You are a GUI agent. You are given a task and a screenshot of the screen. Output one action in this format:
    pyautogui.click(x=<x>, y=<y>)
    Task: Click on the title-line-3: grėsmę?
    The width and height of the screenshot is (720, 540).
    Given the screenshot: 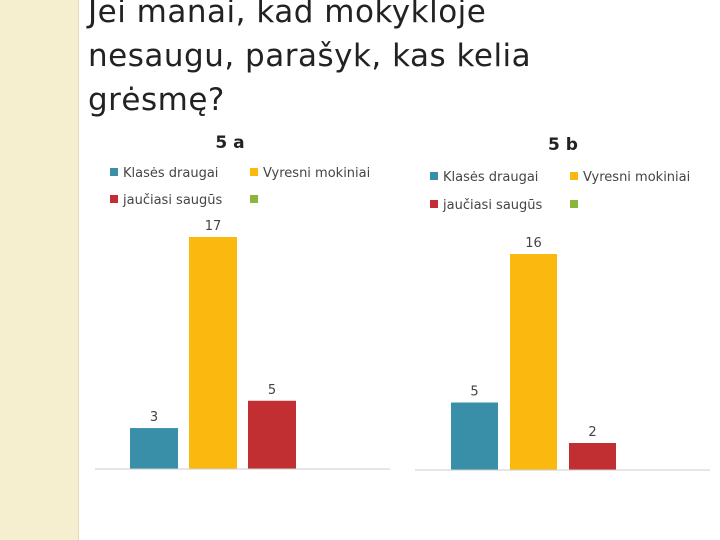 What is the action you would take?
    pyautogui.click(x=156, y=100)
    